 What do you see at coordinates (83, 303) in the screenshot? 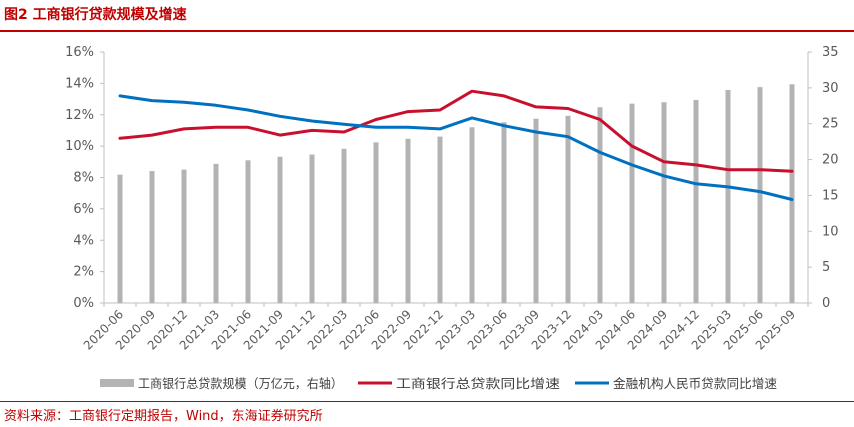
I see `left-tick-label: 0%` at bounding box center [83, 303].